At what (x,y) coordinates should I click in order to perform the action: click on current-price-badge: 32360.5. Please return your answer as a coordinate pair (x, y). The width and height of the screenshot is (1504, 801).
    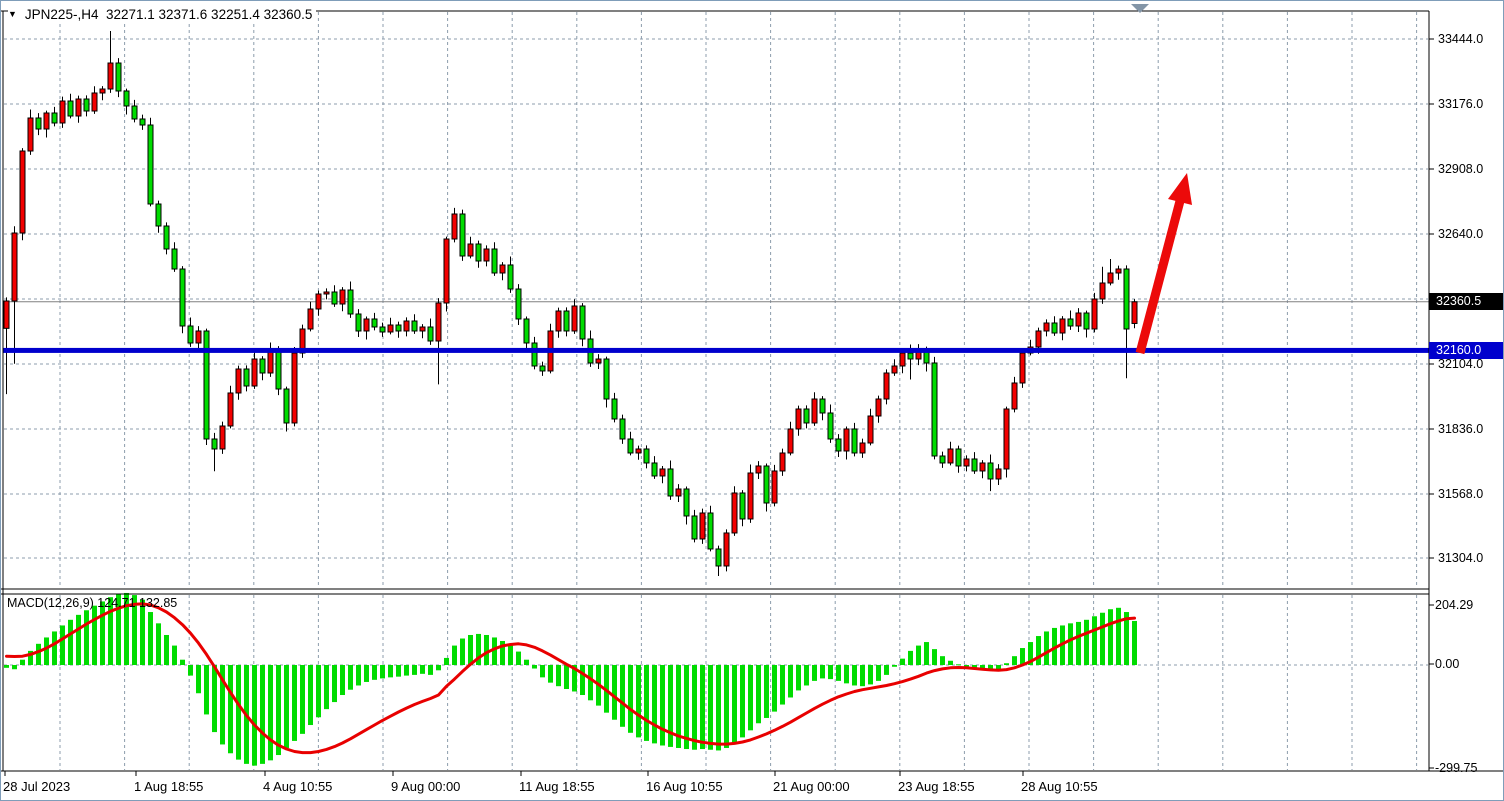
    Looking at the image, I should click on (1466, 302).